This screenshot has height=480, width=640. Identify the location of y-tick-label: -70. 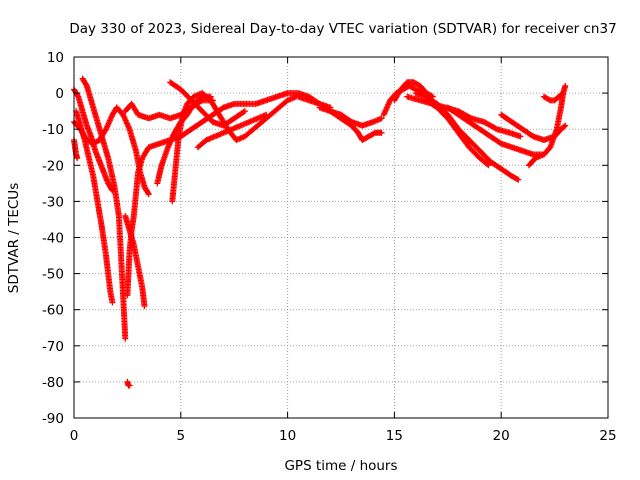
(53, 347).